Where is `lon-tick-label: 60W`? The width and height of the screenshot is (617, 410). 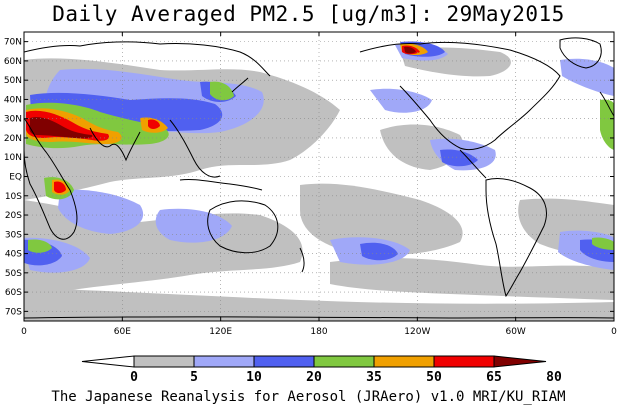 lon-tick-label: 60W is located at coordinates (515, 332).